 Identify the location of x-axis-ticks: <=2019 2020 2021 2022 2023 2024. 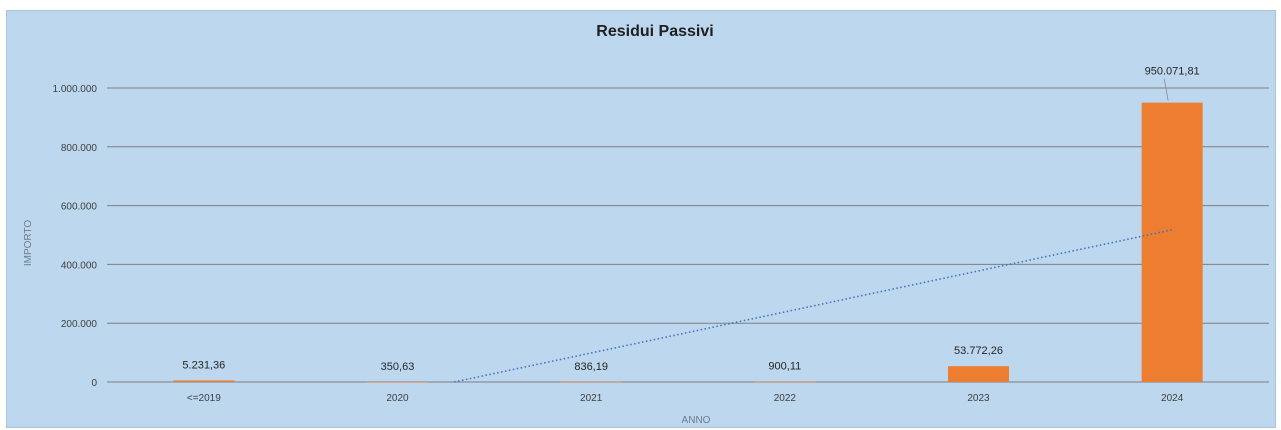
(685, 398).